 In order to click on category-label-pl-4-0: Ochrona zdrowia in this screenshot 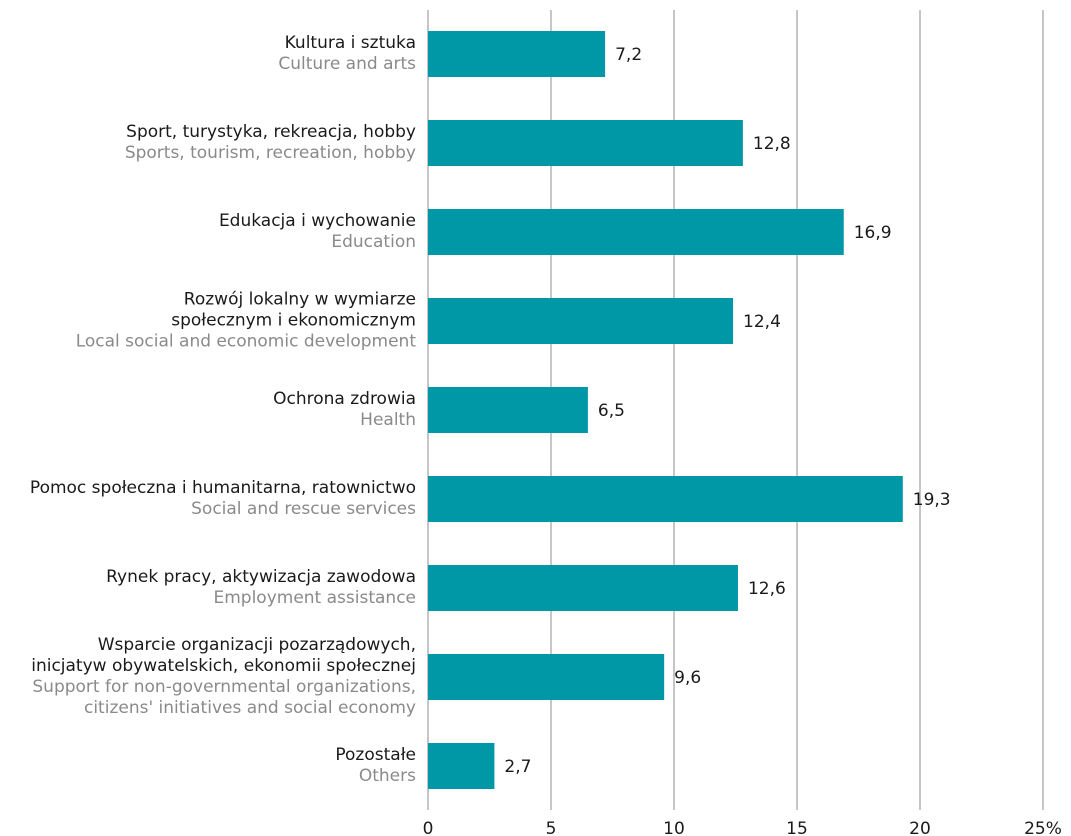, I will do `click(344, 399)`.